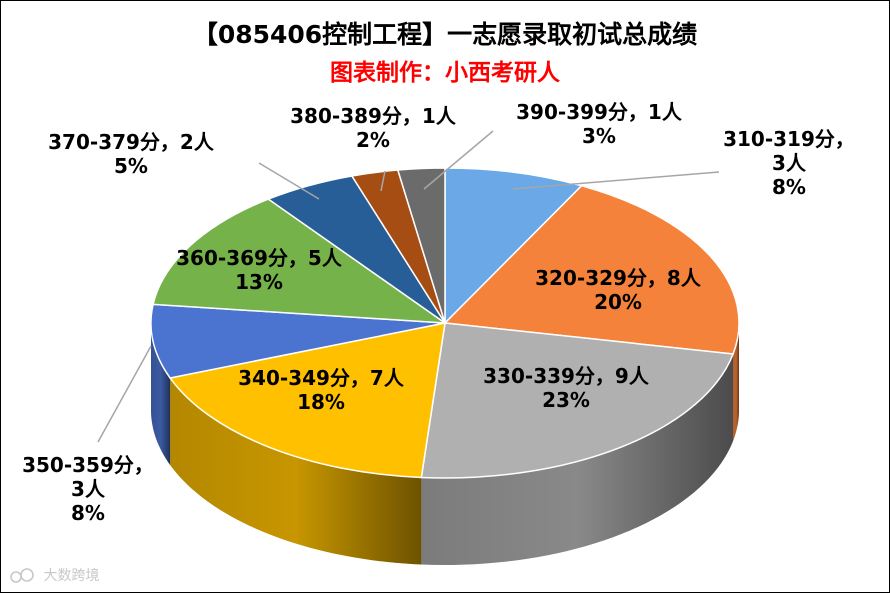 The width and height of the screenshot is (890, 593). I want to click on chart-subtitle: 图表制作：小西考研人, so click(445, 73).